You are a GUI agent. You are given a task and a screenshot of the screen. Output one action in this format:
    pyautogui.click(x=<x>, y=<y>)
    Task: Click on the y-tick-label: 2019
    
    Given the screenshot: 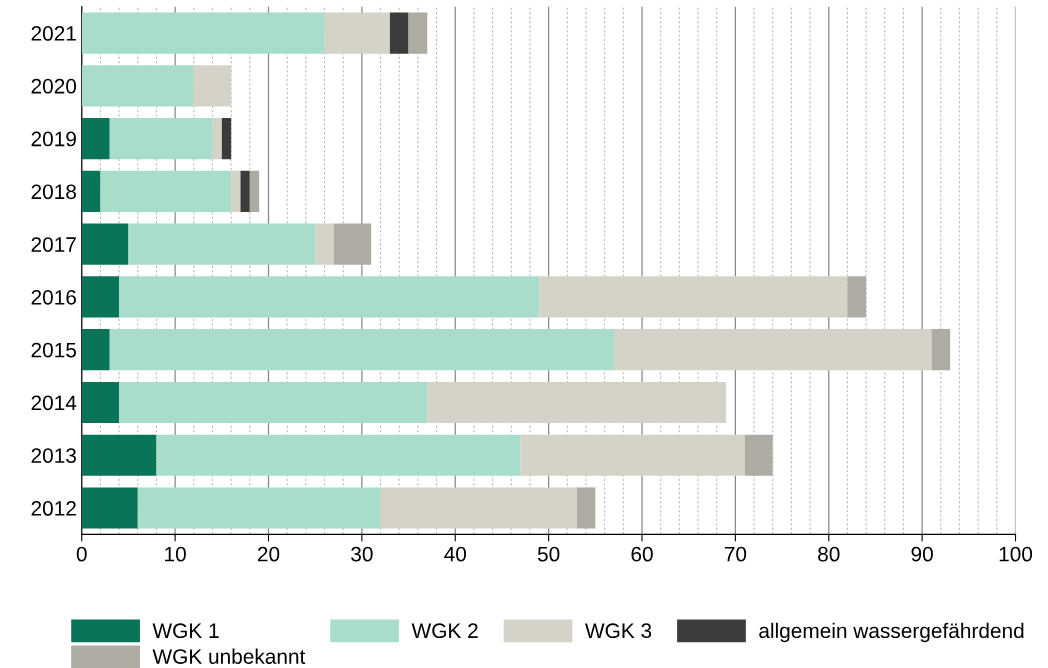 What is the action you would take?
    pyautogui.click(x=53, y=139)
    